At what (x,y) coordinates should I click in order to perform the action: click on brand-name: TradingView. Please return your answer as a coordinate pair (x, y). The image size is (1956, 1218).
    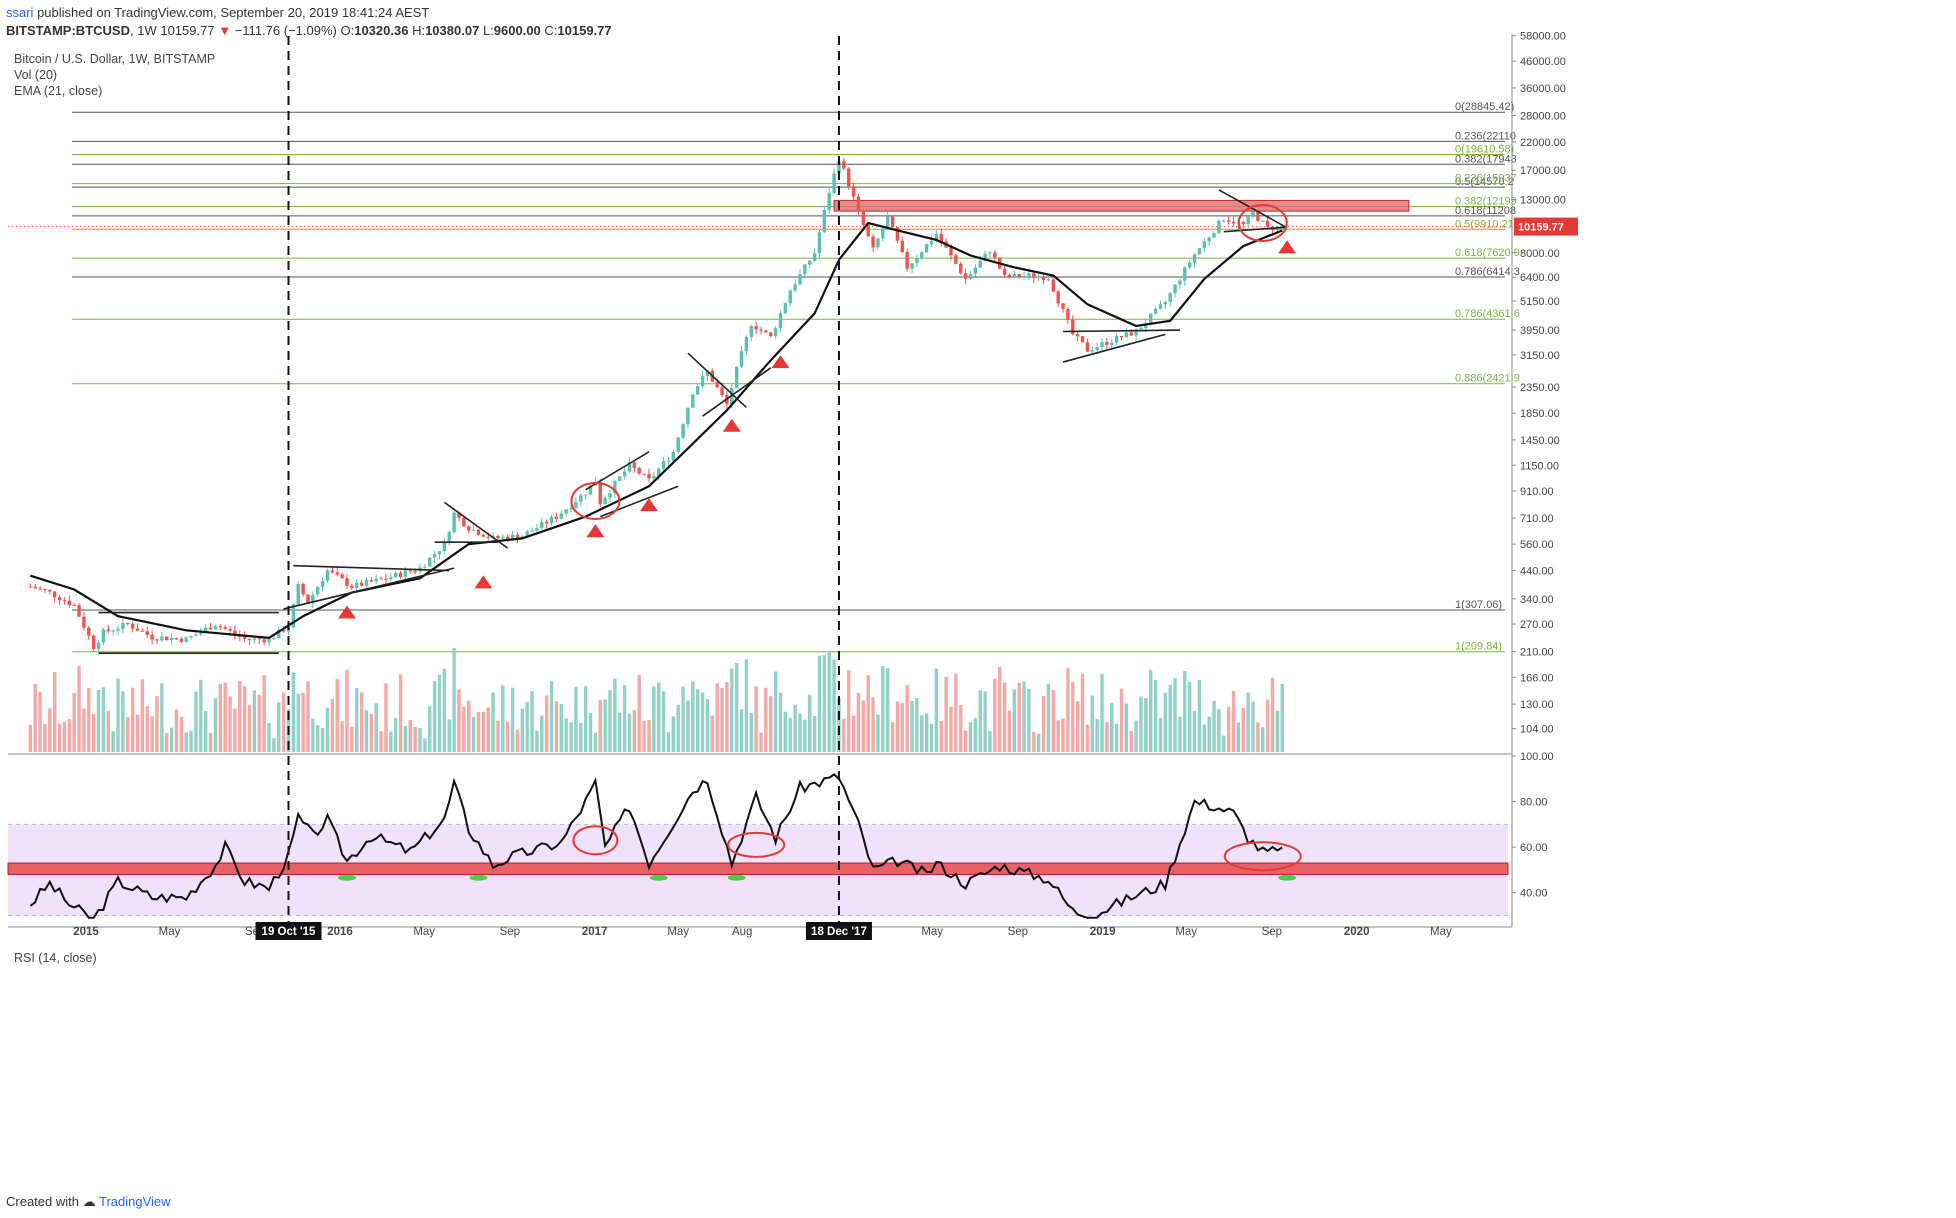
    Looking at the image, I should click on (135, 1201).